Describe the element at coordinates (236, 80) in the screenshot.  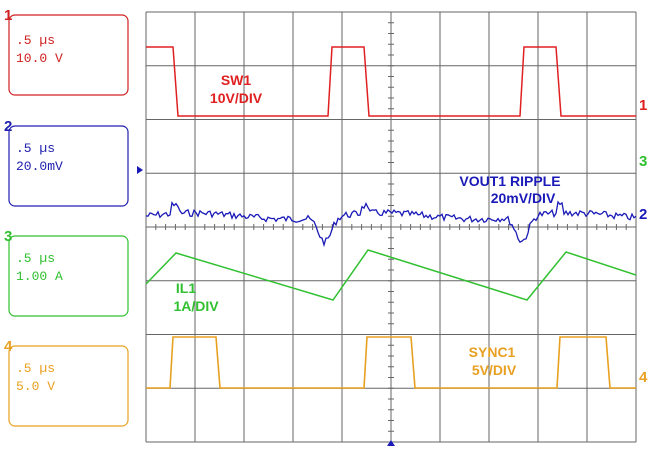
I see `trace-name: SW1` at that location.